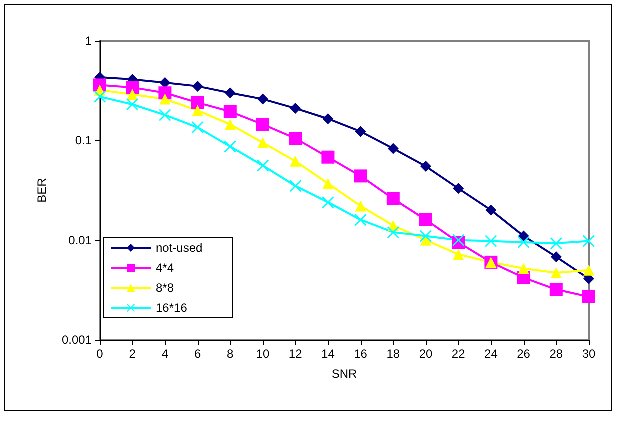  I want to click on x-tick-label: 4, so click(165, 354).